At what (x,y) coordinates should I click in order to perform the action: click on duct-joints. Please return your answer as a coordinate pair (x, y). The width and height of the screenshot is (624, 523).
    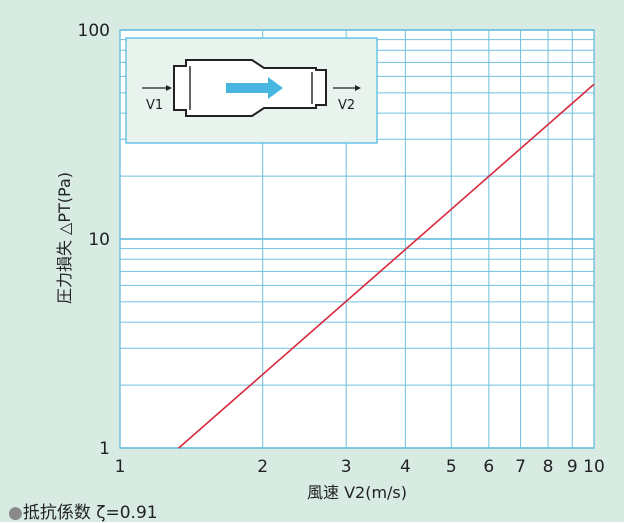
    Looking at the image, I should click on (251, 88).